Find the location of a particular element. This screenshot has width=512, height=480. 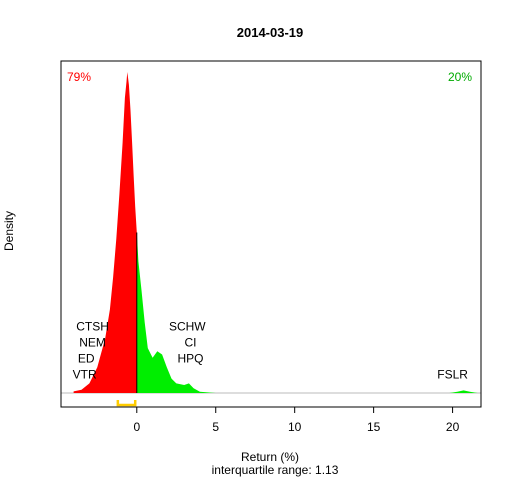

y-axis-label: Density is located at coordinates (9, 231).